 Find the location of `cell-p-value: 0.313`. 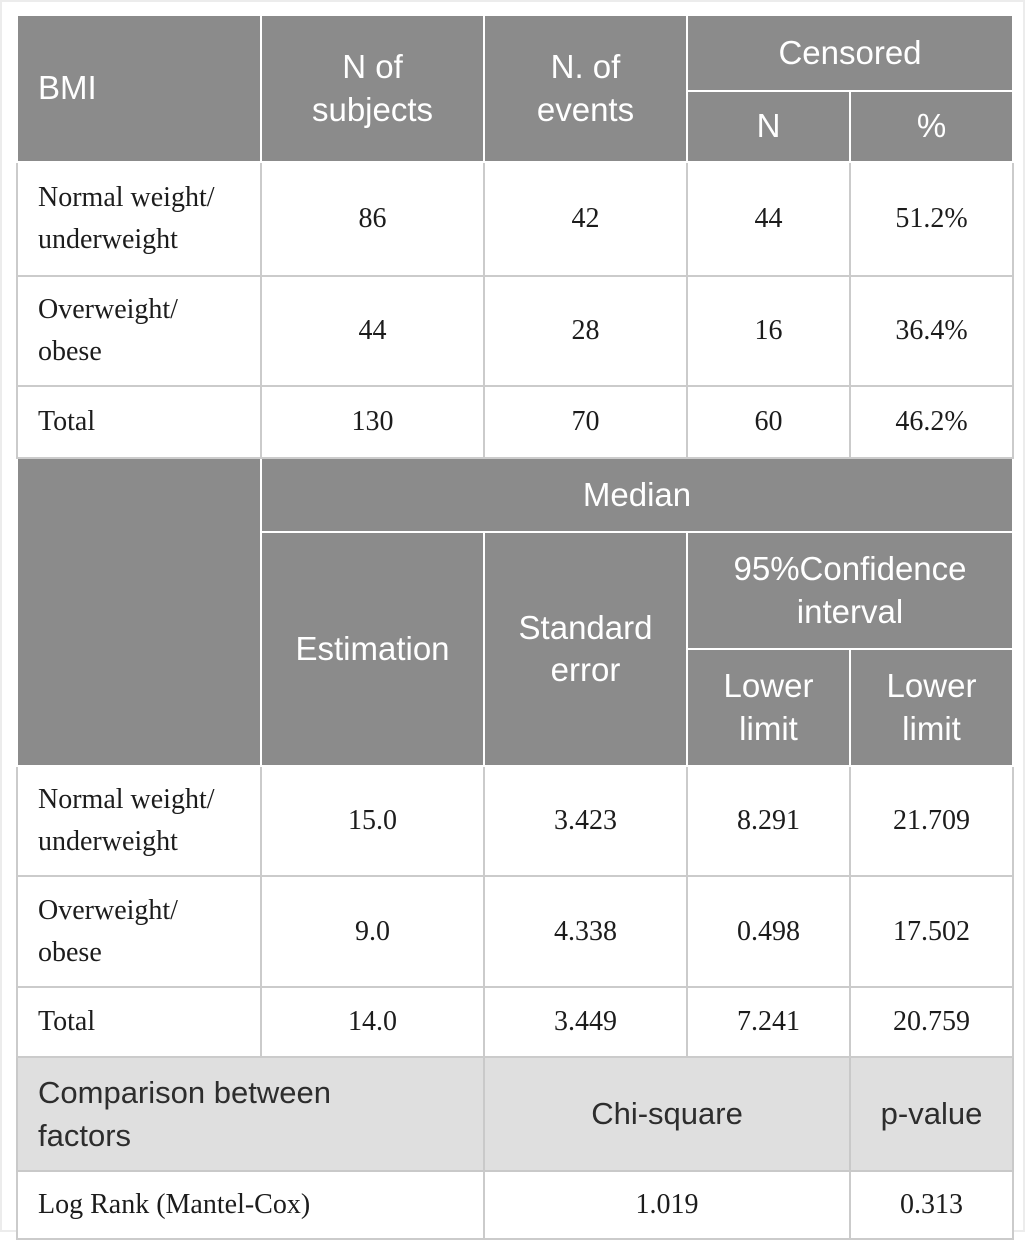

cell-p-value: 0.313 is located at coordinates (931, 1205).